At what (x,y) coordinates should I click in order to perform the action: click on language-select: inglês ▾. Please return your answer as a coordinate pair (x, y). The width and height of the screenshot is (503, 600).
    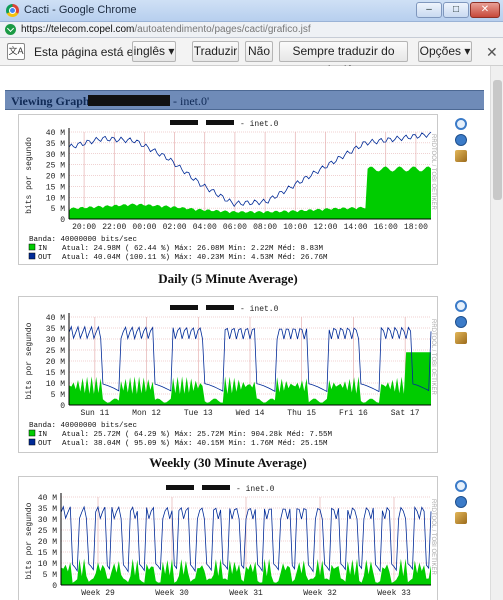
    Looking at the image, I should click on (154, 51).